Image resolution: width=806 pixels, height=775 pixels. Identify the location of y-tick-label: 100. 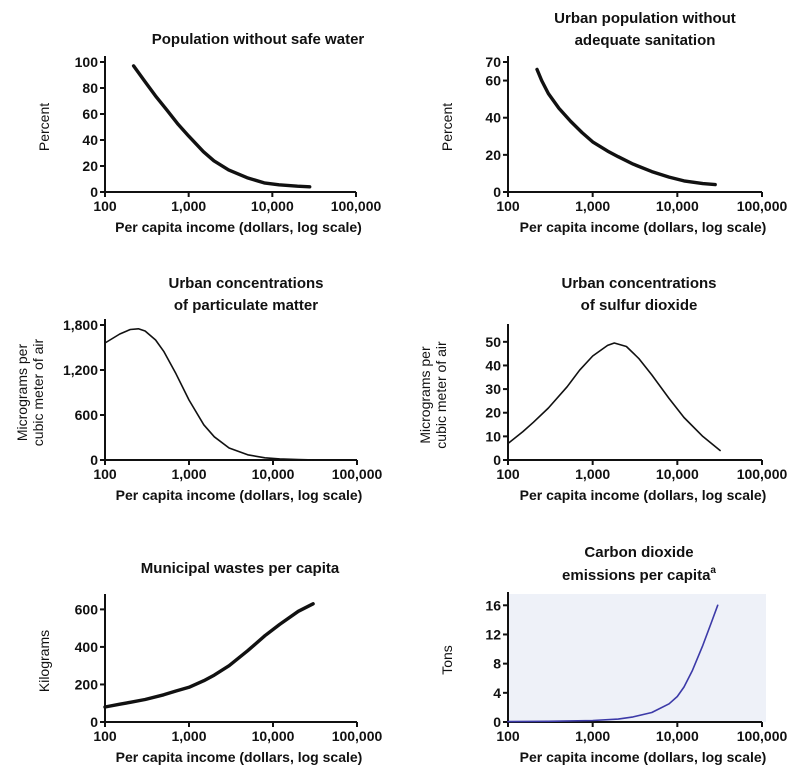
(87, 62).